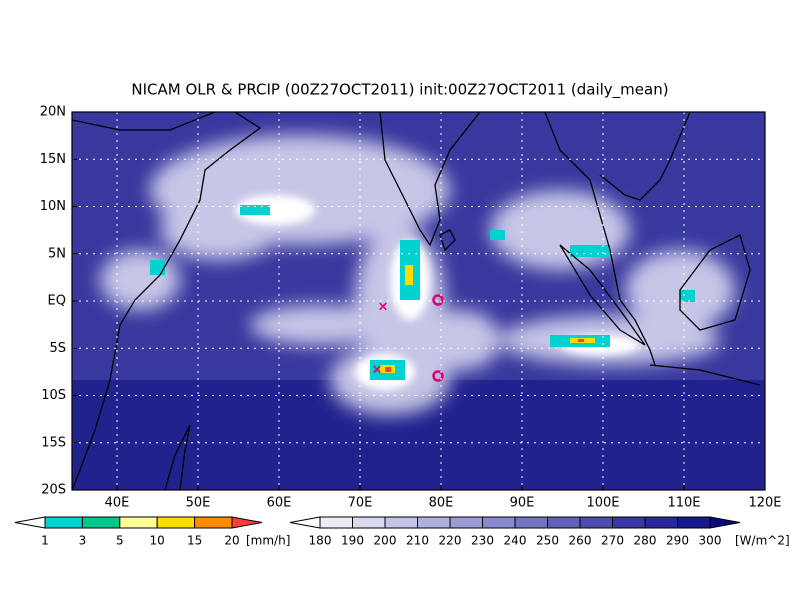 The height and width of the screenshot is (600, 800). I want to click on colorbar-unit: [mm/h], so click(268, 541).